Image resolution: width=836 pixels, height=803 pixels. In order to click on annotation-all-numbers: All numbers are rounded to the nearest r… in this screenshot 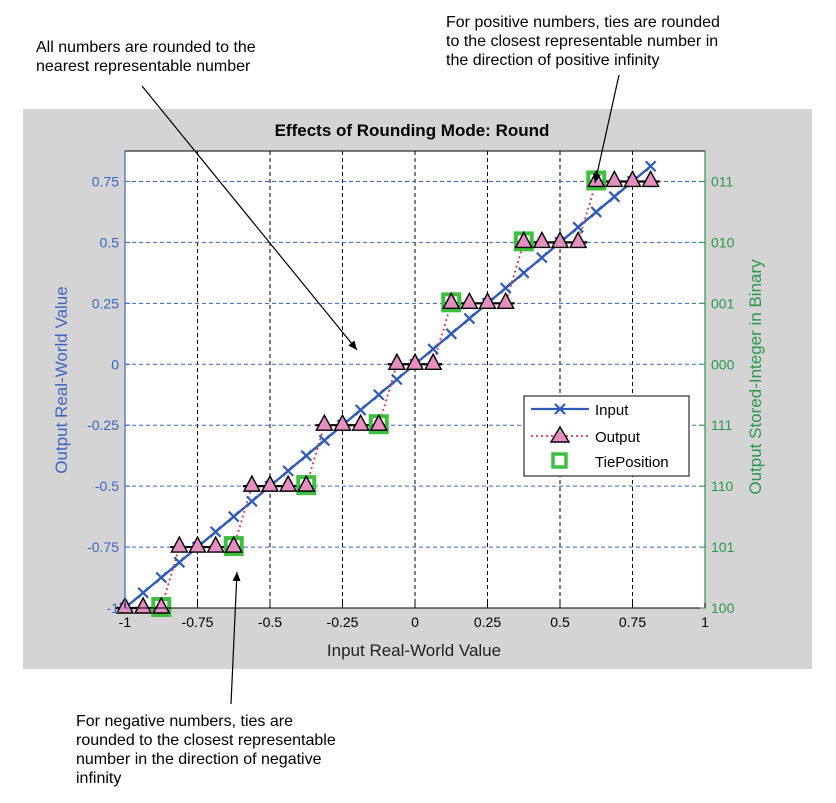, I will do `click(146, 57)`.